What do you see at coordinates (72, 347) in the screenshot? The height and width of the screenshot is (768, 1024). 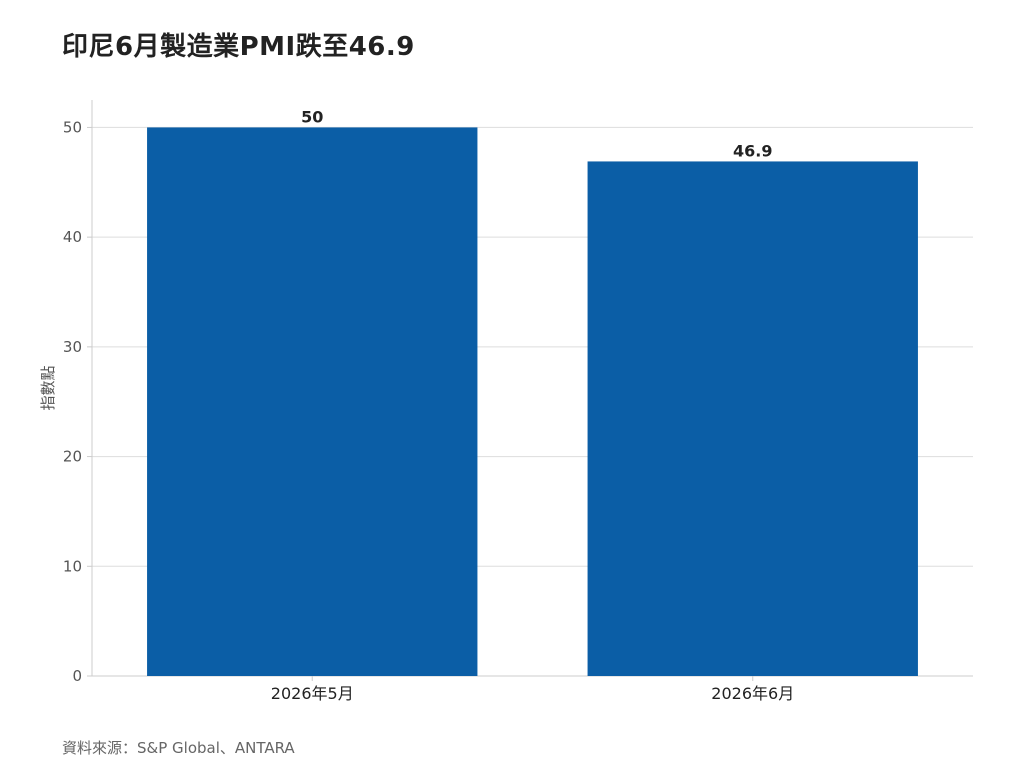 I see `y-tick-label: 30` at bounding box center [72, 347].